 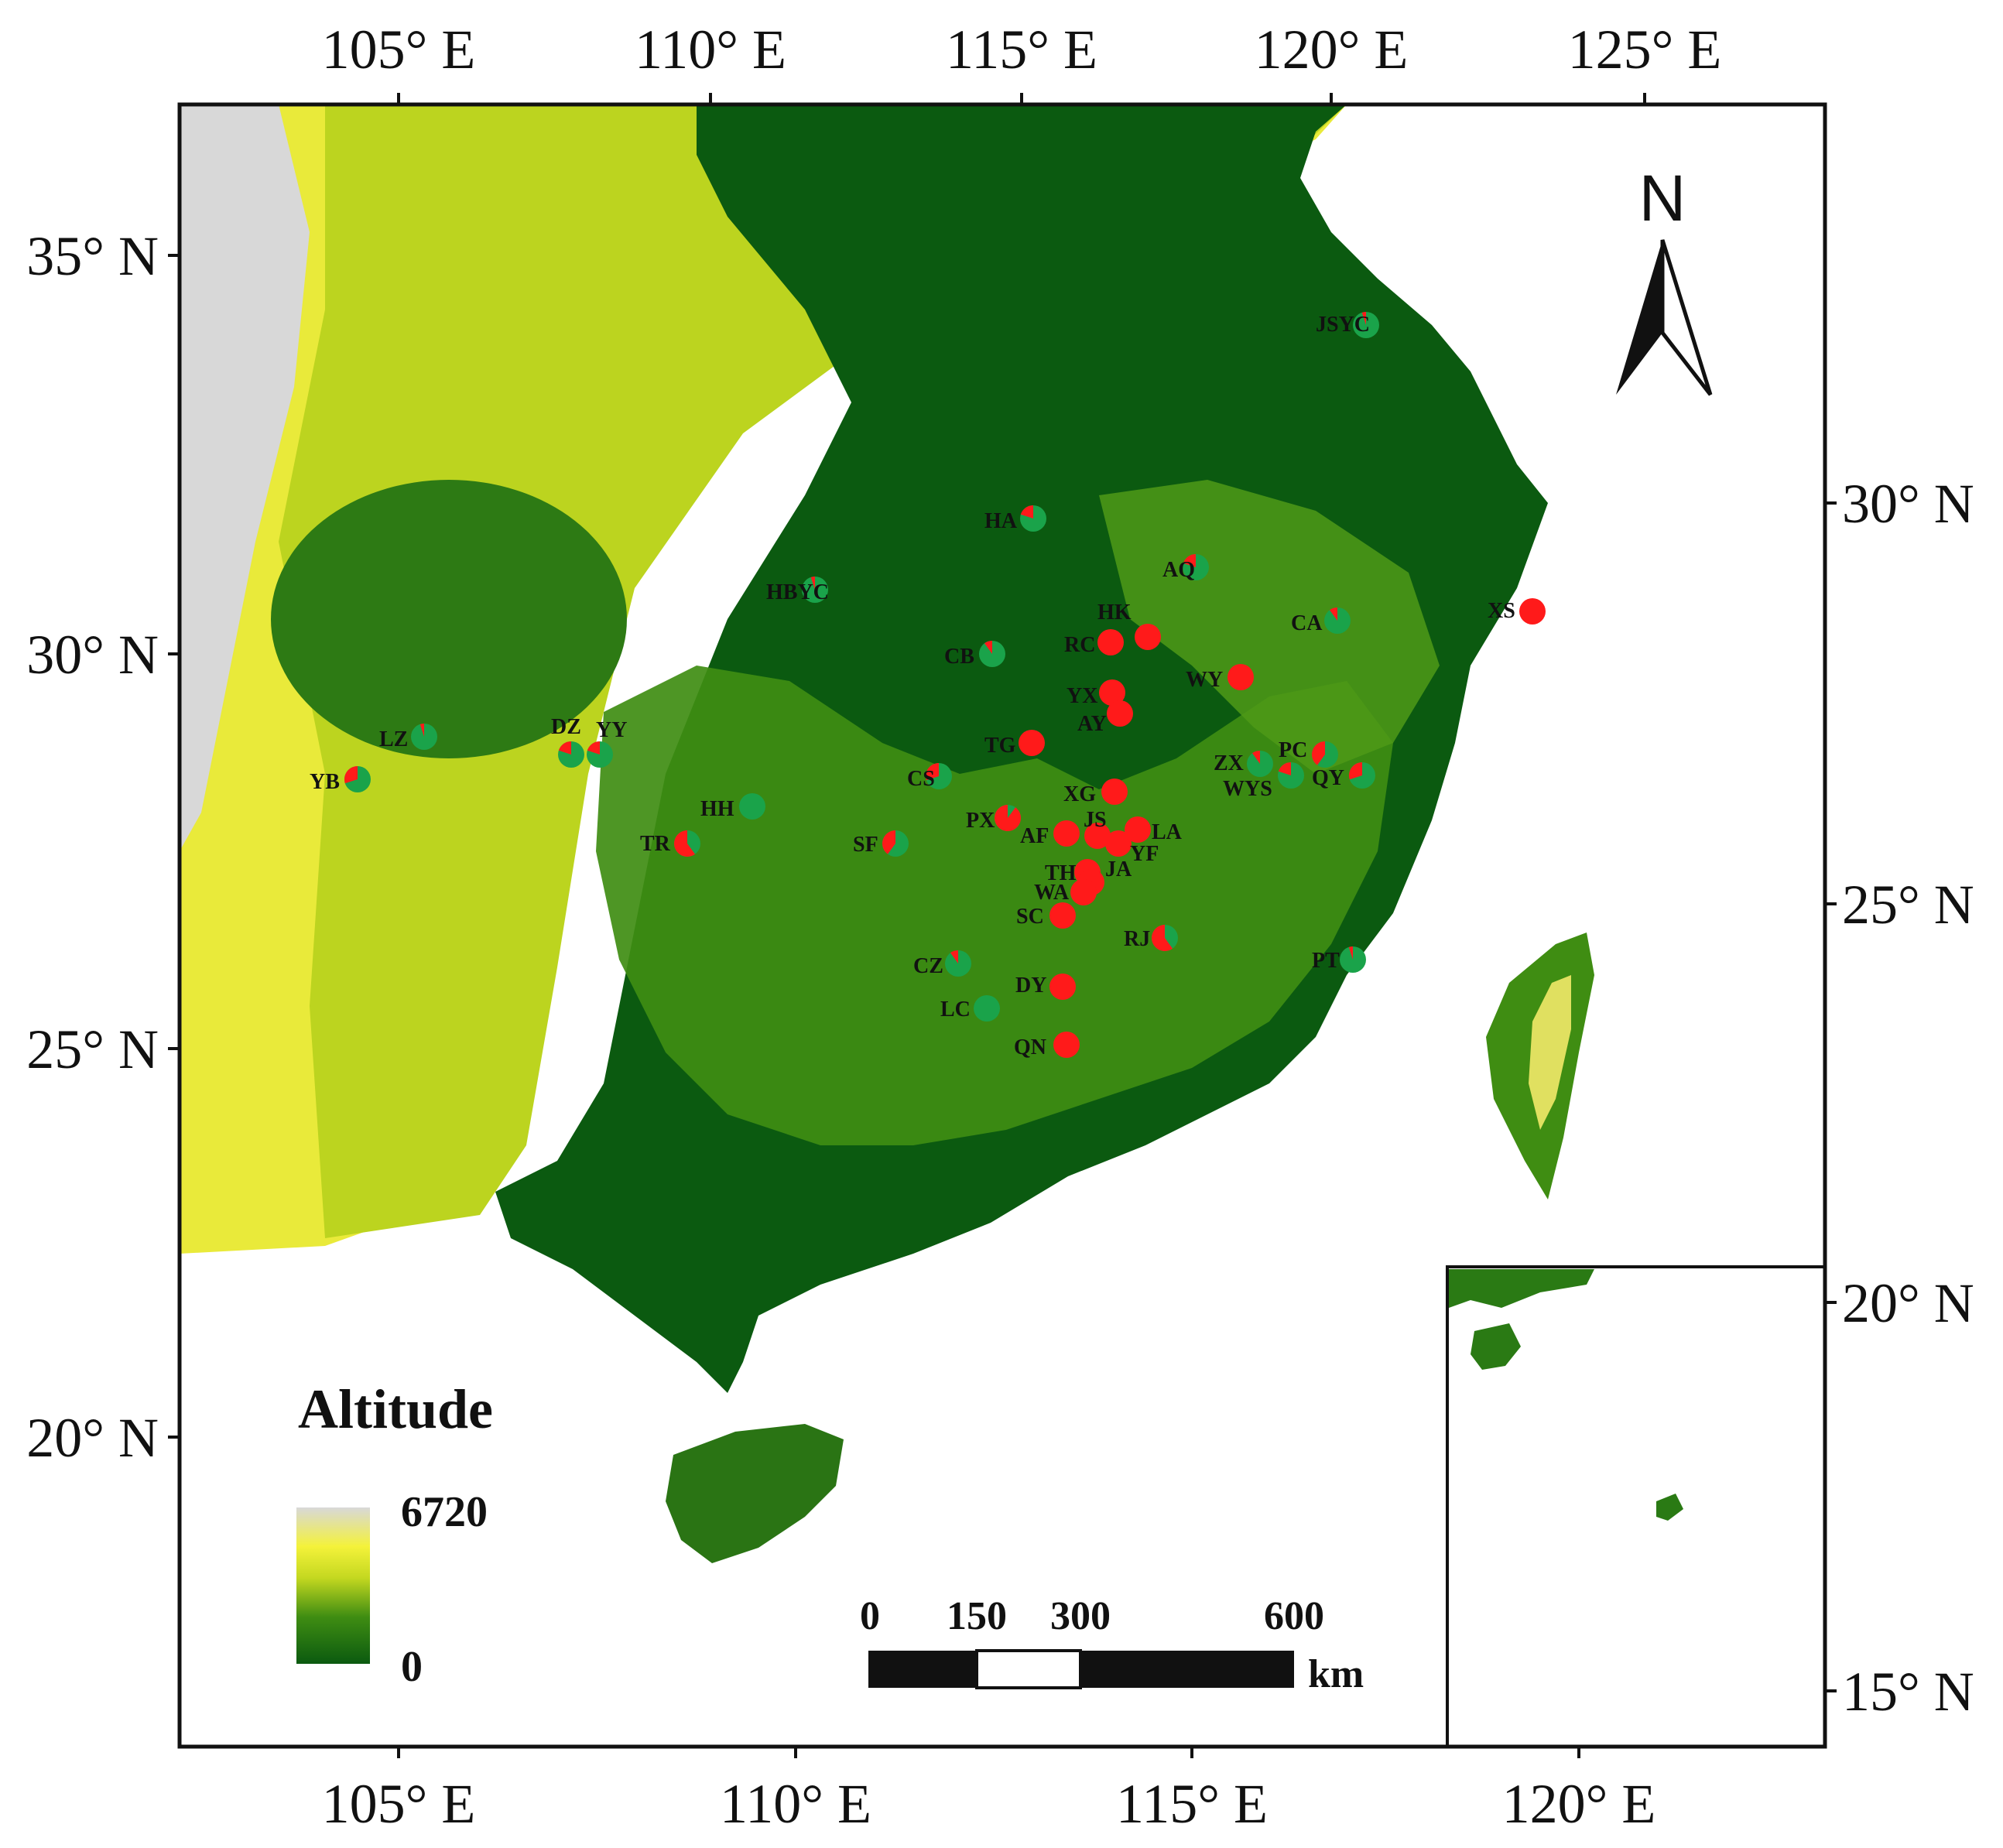 I want to click on scale-unit: km, so click(x=1336, y=1674).